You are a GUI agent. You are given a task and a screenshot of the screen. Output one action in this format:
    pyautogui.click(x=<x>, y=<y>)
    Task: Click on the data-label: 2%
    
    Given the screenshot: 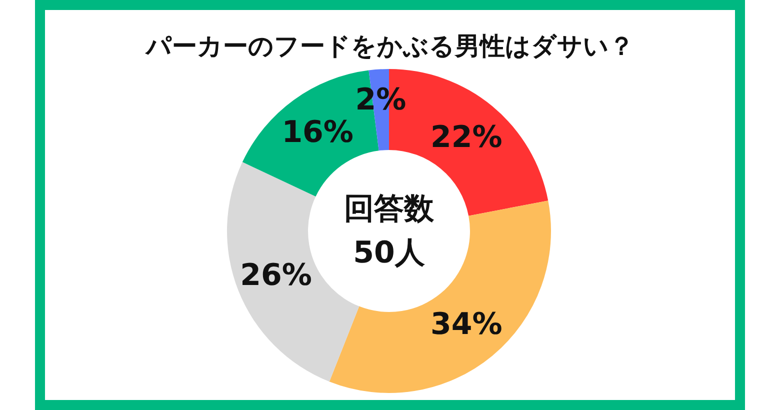 What is the action you would take?
    pyautogui.click(x=380, y=100)
    